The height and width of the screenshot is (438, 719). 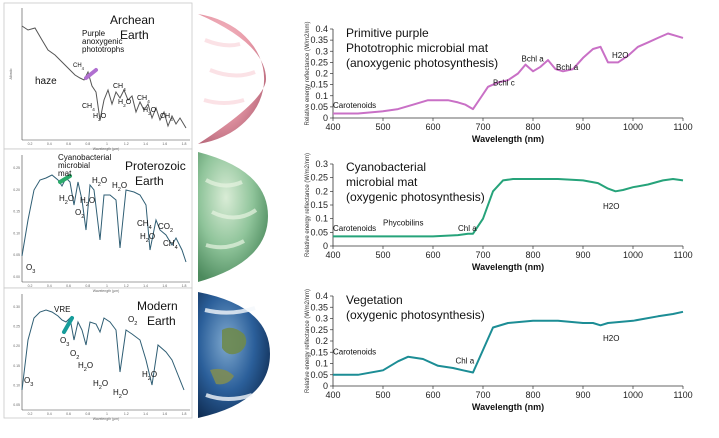 What do you see at coordinates (422, 63) in the screenshot?
I see `chart-title-line: (anoxygenic photosynthesis)` at bounding box center [422, 63].